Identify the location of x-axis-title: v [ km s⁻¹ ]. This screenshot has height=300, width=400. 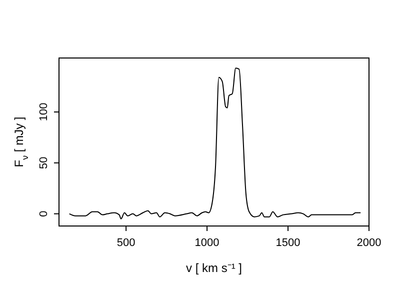
(214, 268).